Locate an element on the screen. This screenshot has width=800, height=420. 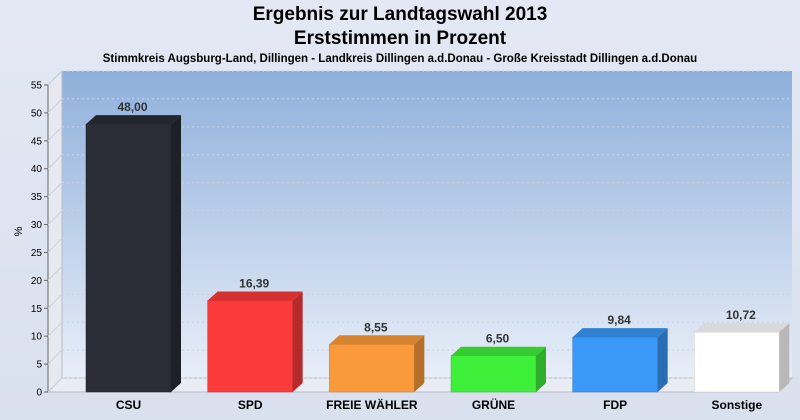
y-tick-label: 45 is located at coordinates (37, 141).